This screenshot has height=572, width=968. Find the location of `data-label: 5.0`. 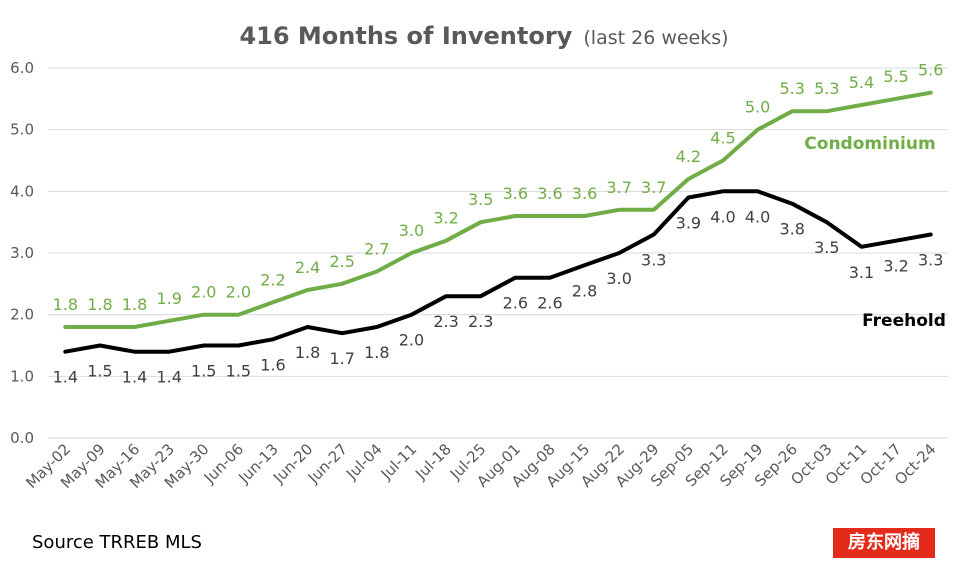

data-label: 5.0 is located at coordinates (757, 107).